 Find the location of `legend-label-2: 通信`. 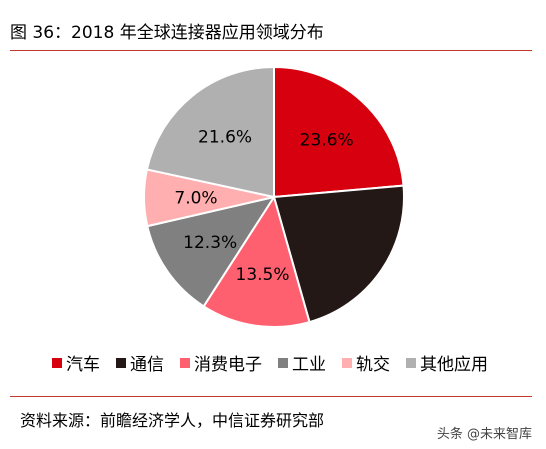

legend-label-2: 通信 is located at coordinates (147, 365).